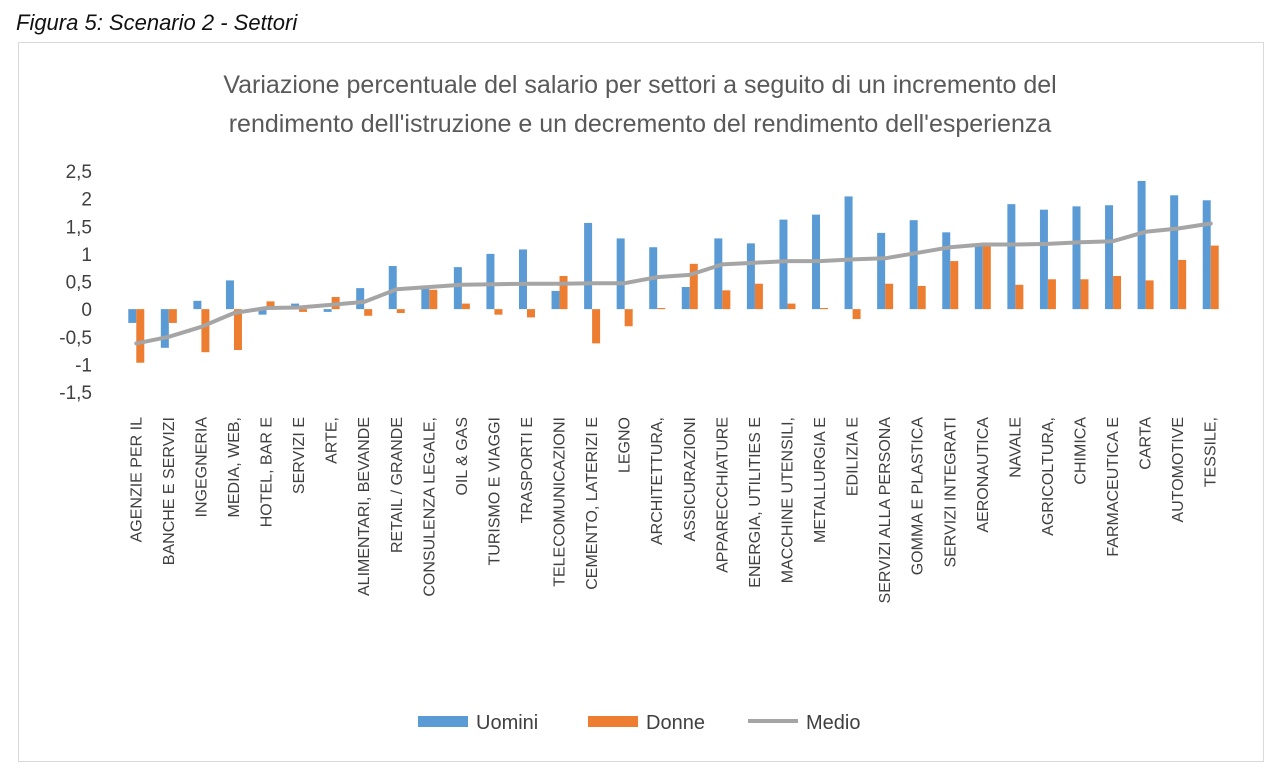 Image resolution: width=1280 pixels, height=782 pixels. Describe the element at coordinates (690, 479) in the screenshot. I see `category-label: ASSICURAZIONI` at that location.